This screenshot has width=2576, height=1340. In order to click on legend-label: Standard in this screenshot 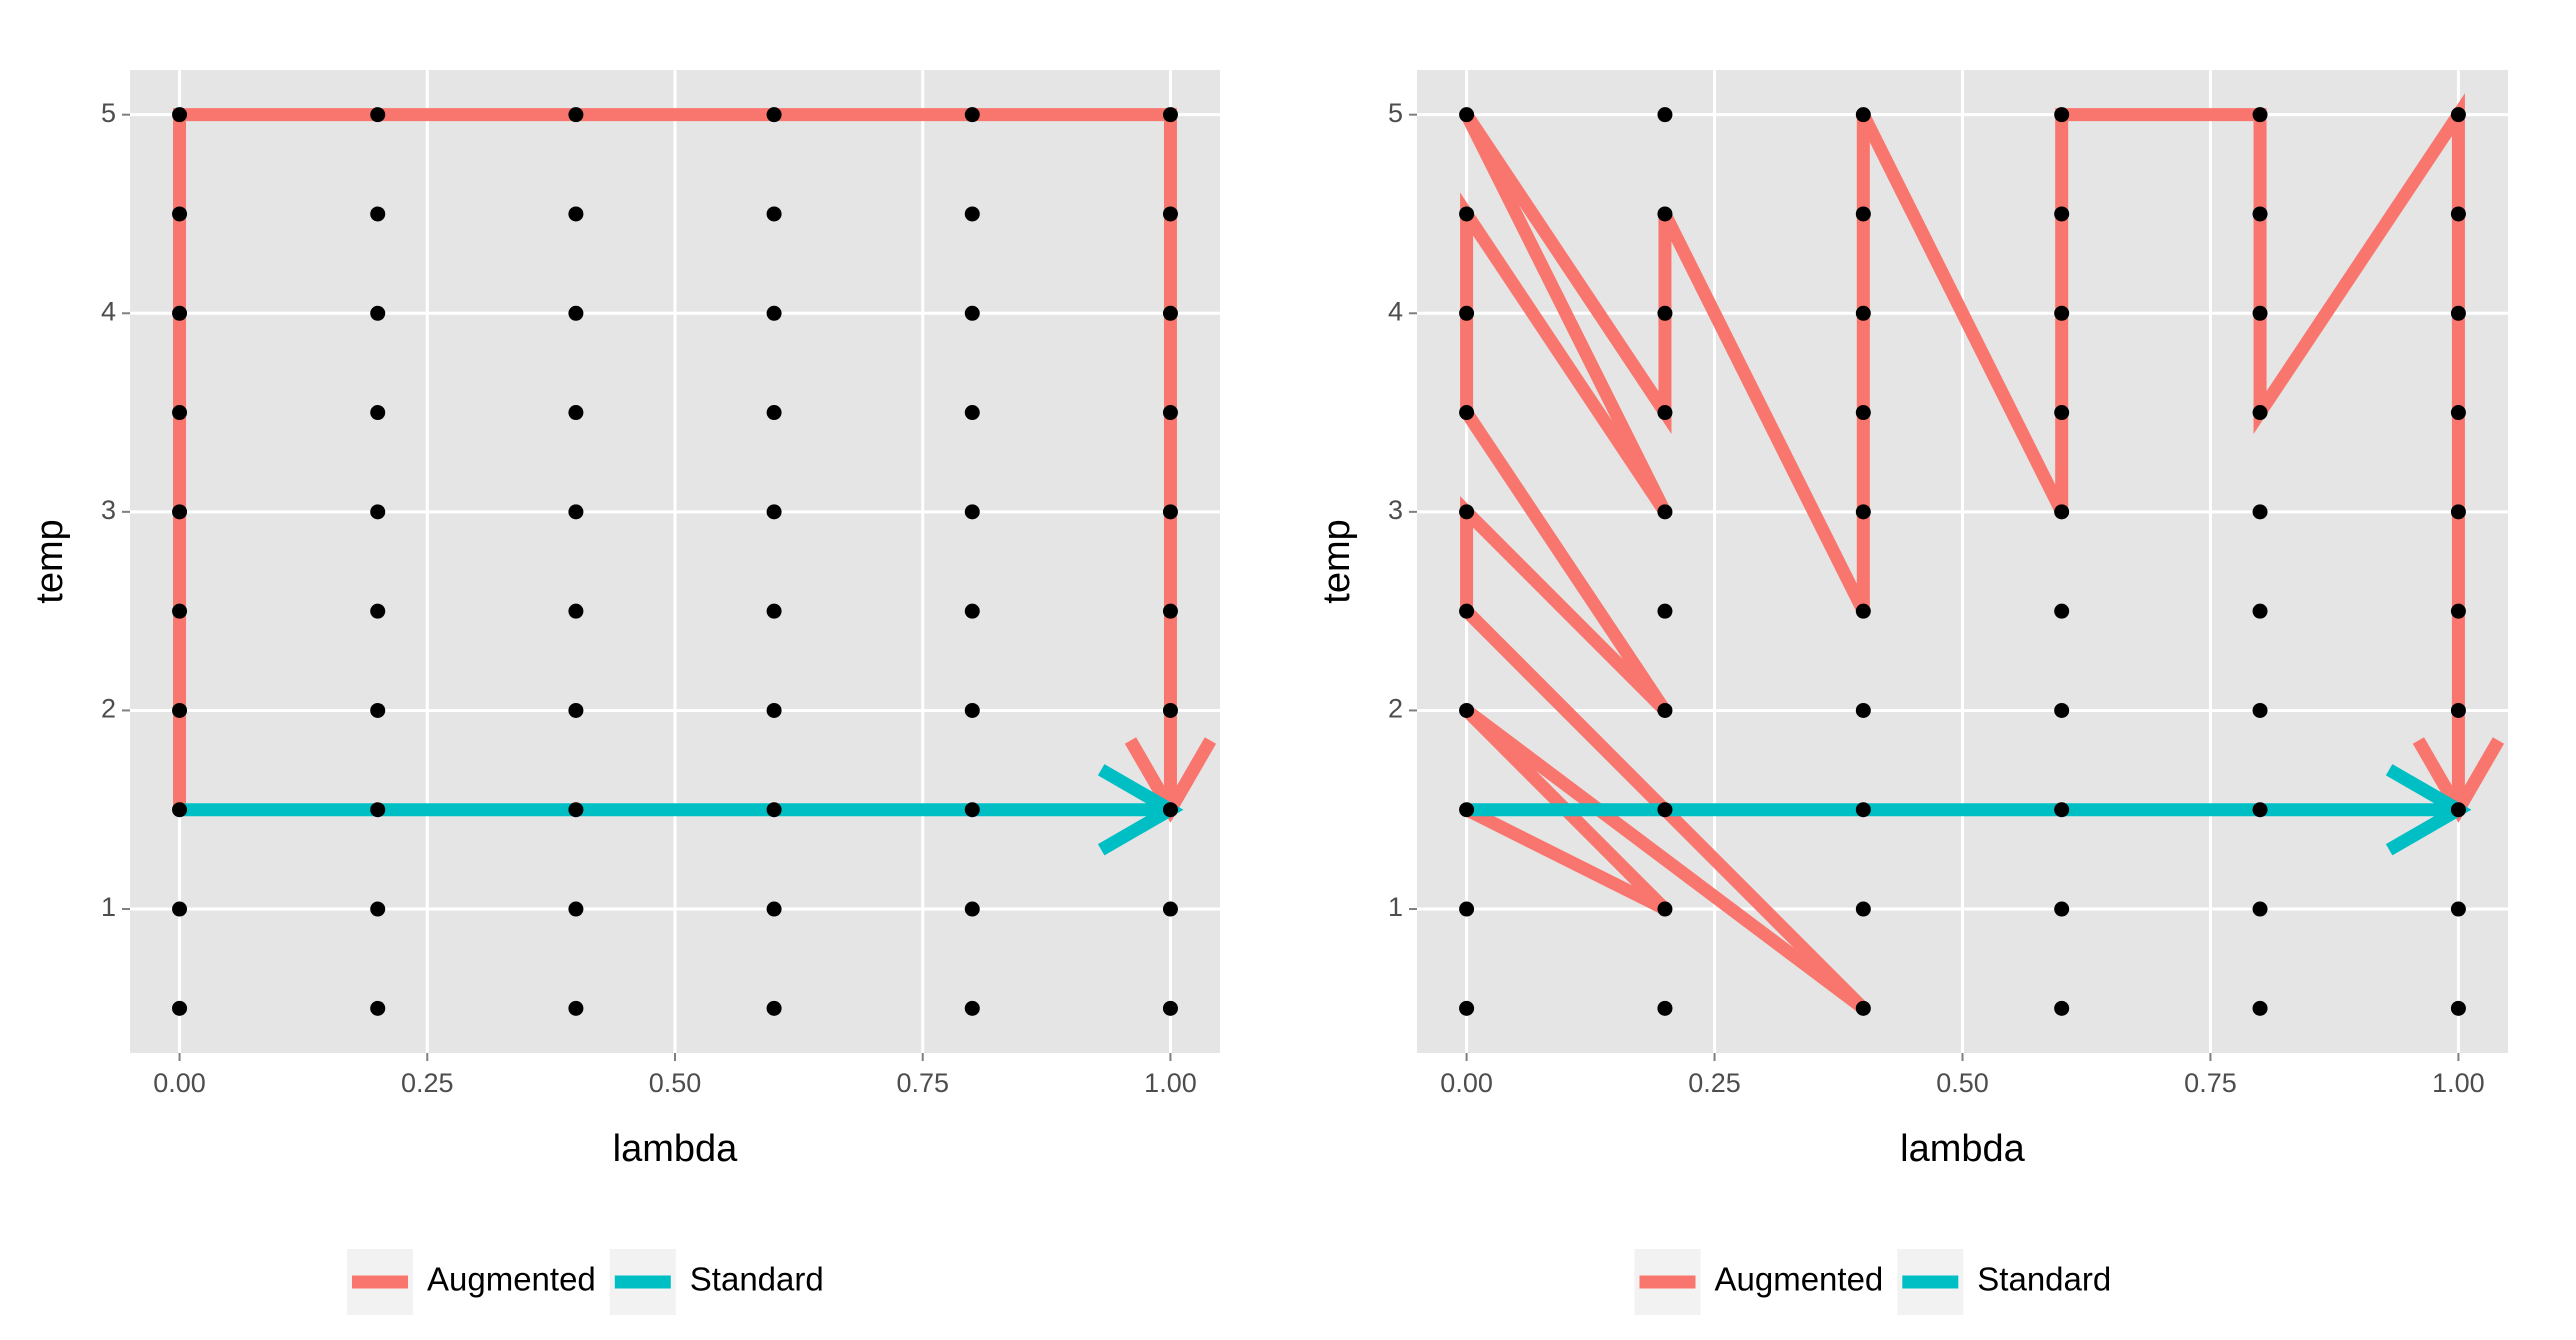, I will do `click(757, 1279)`.